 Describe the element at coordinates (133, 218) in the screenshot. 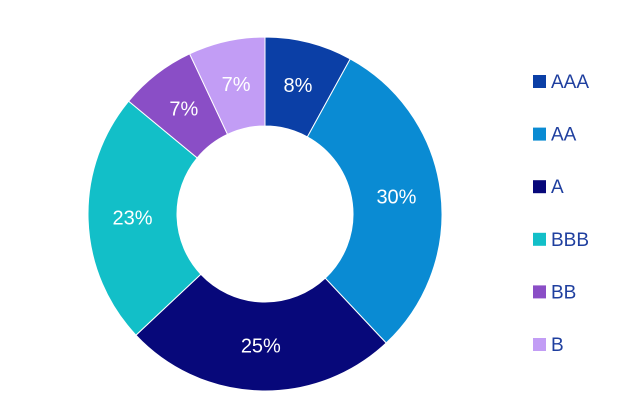

I see `slice-label: 23%` at that location.